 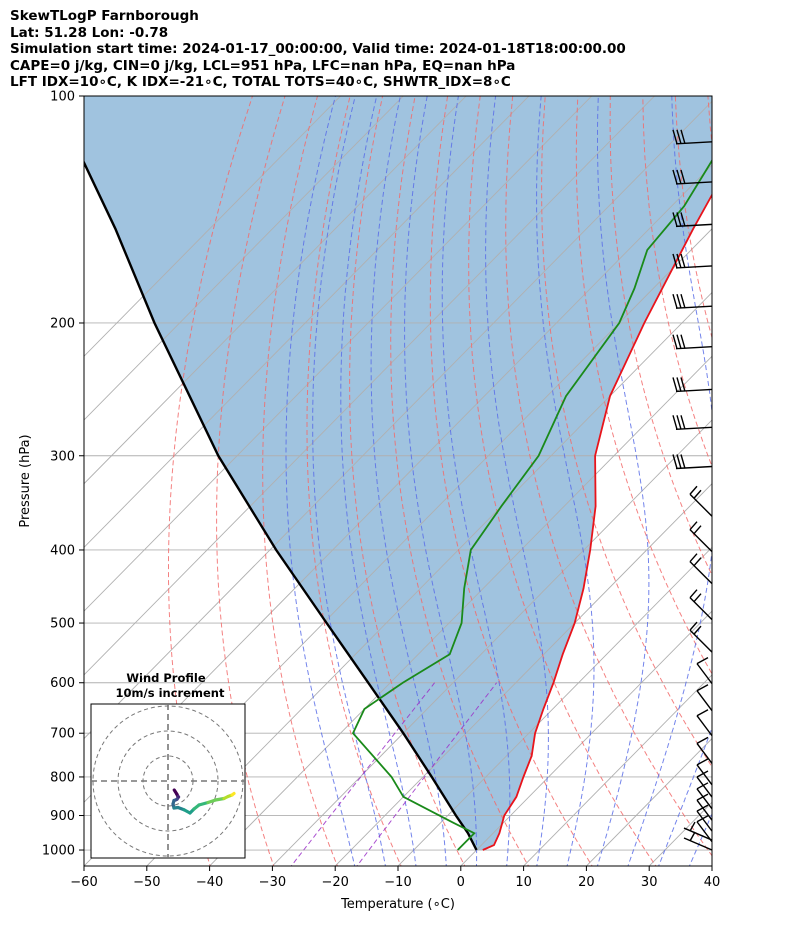 I want to click on wind-barbs, so click(x=692, y=490).